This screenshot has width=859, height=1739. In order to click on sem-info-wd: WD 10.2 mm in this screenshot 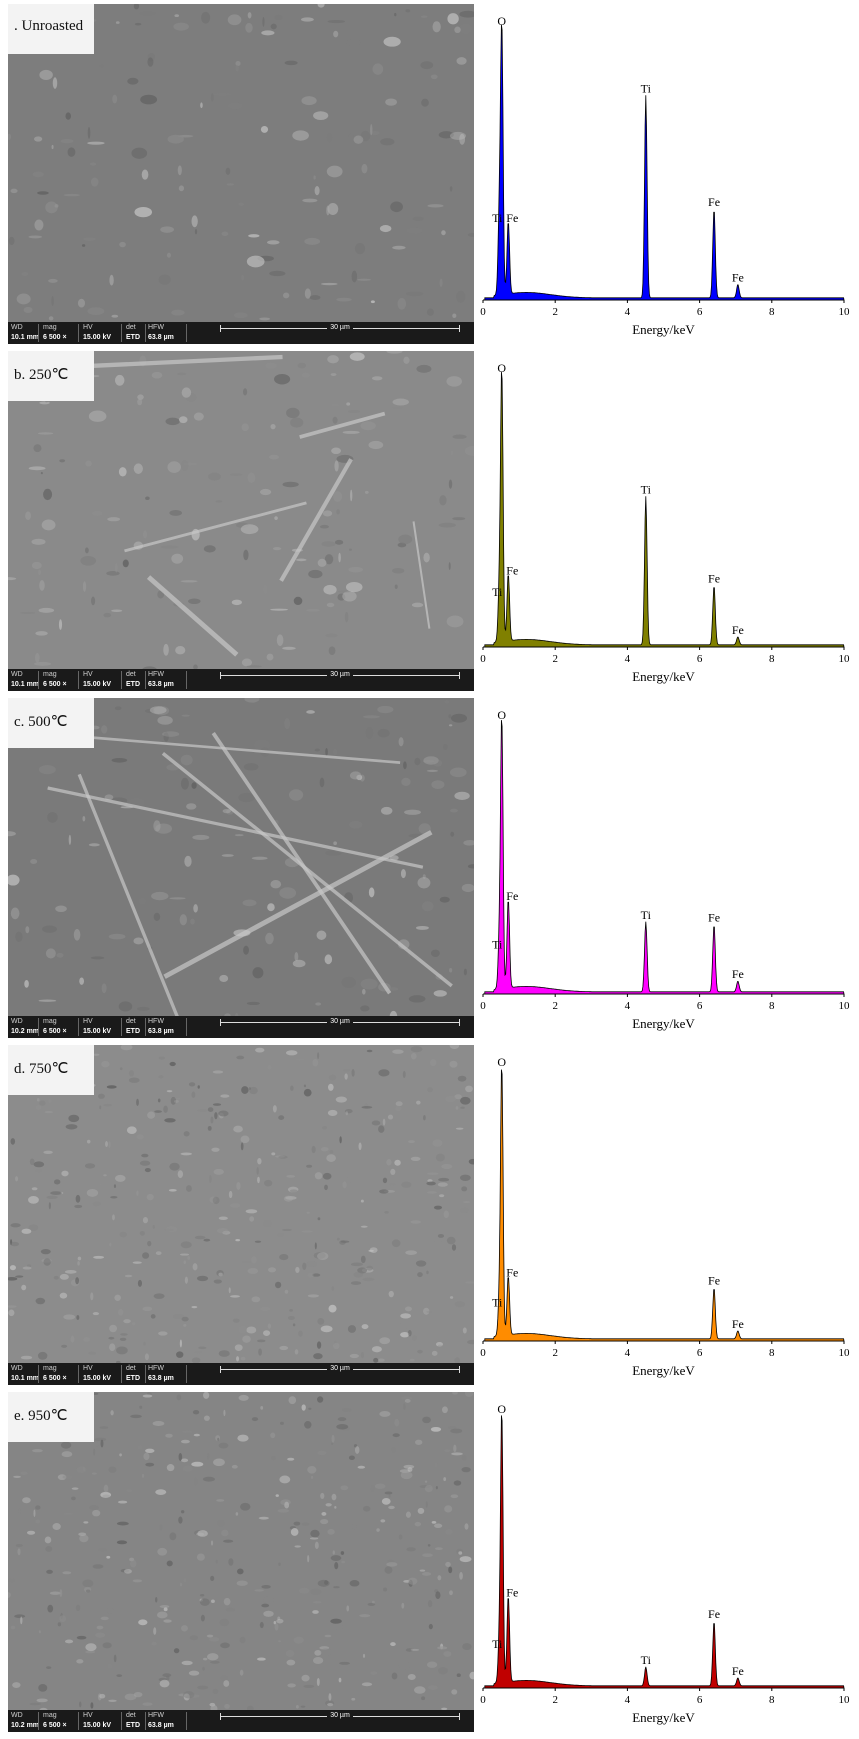, I will do `click(25, 1026)`.